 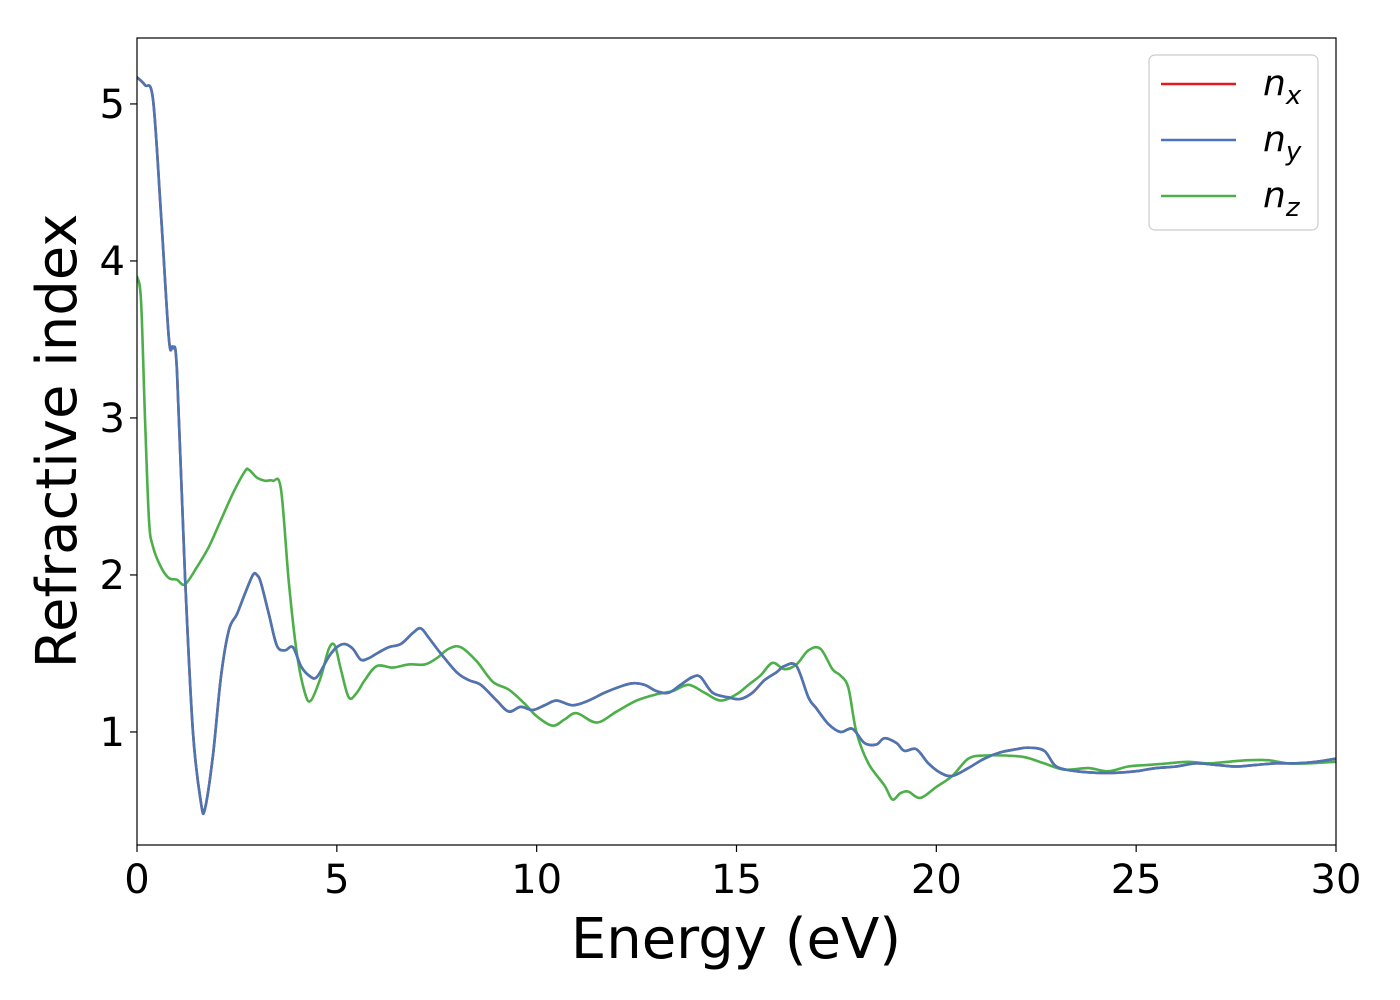 I want to click on y-tick-label: 4, so click(x=112, y=262).